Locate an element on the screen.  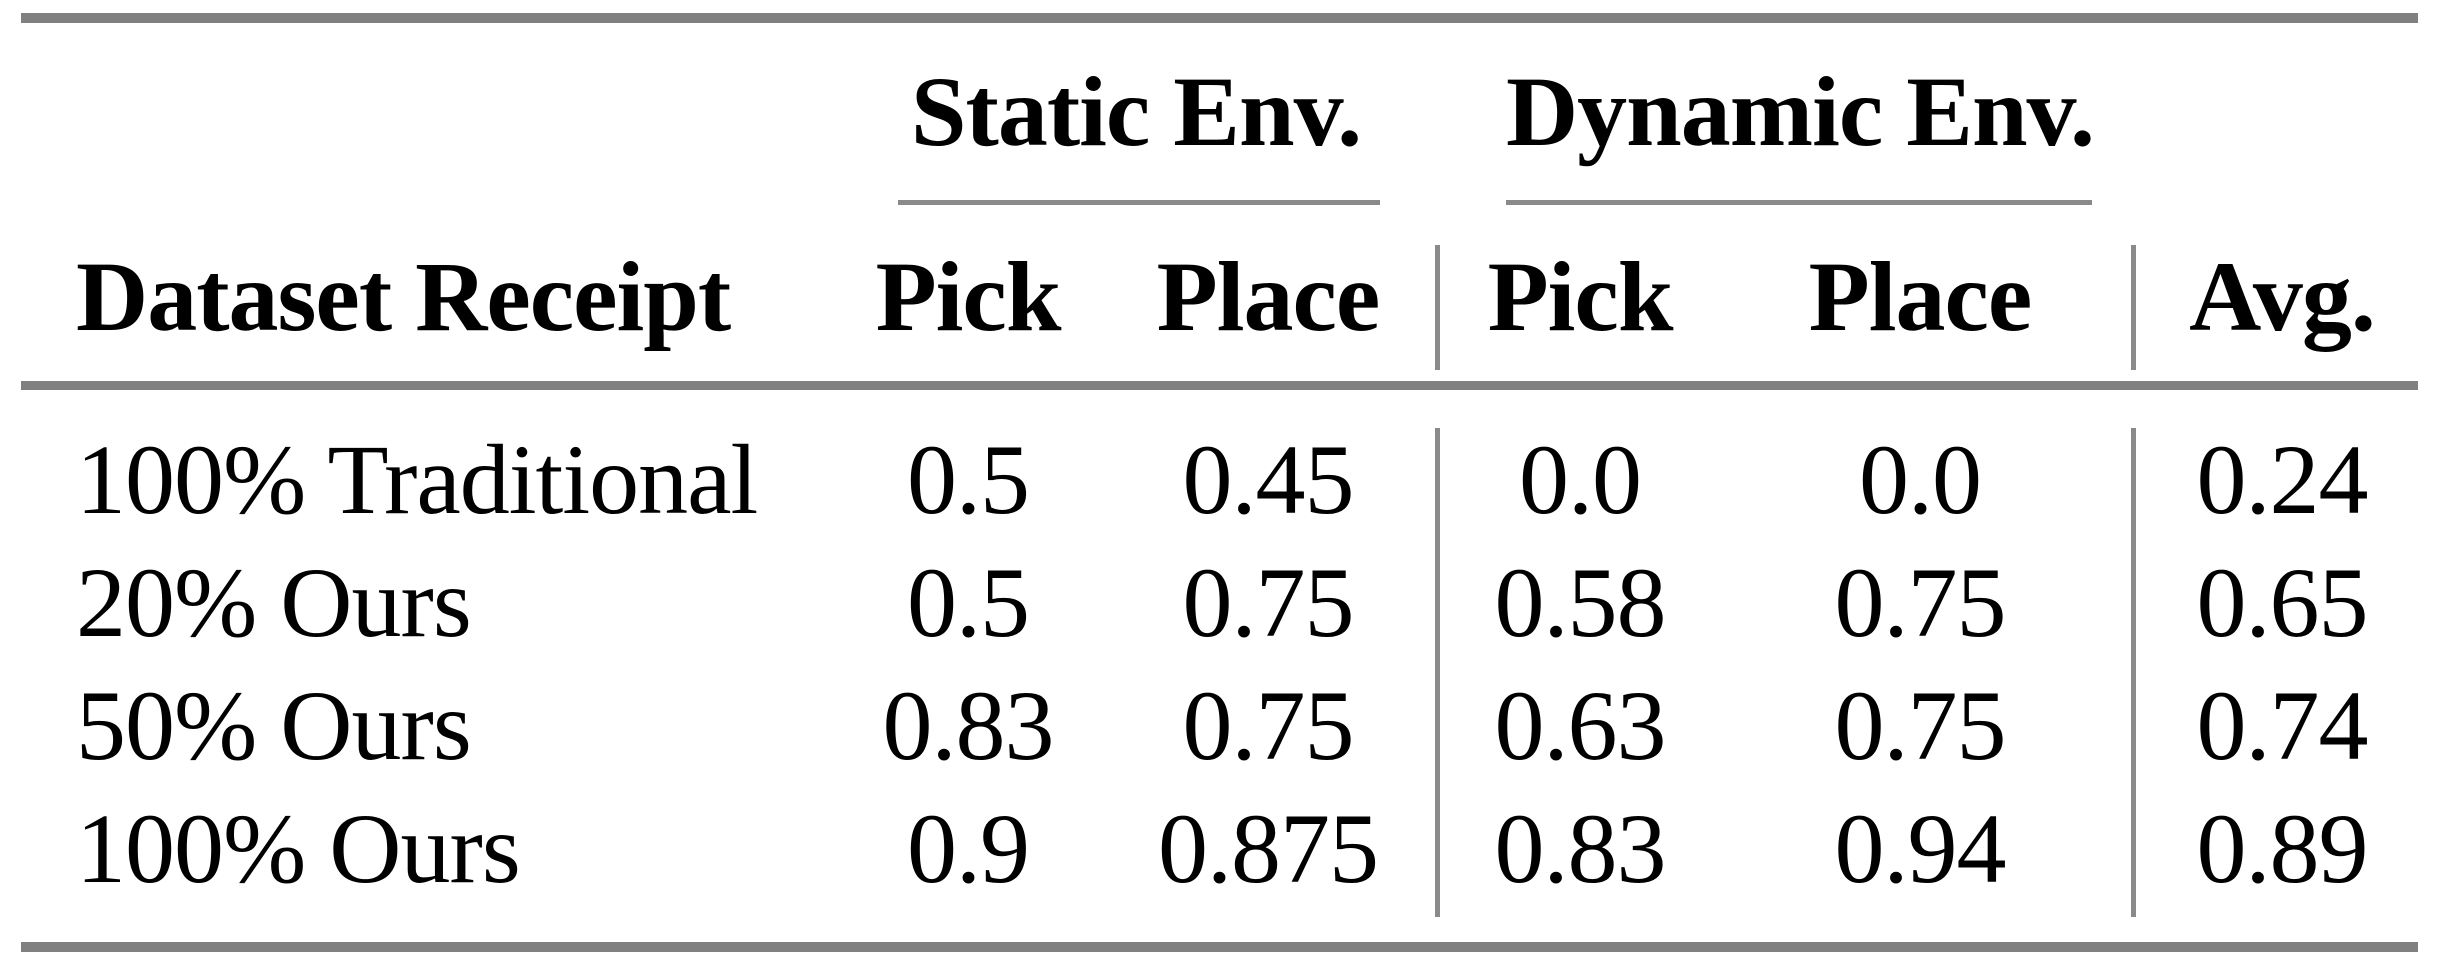
group-header-dynamic-env: Dynamic Env. is located at coordinates (1800, 111).